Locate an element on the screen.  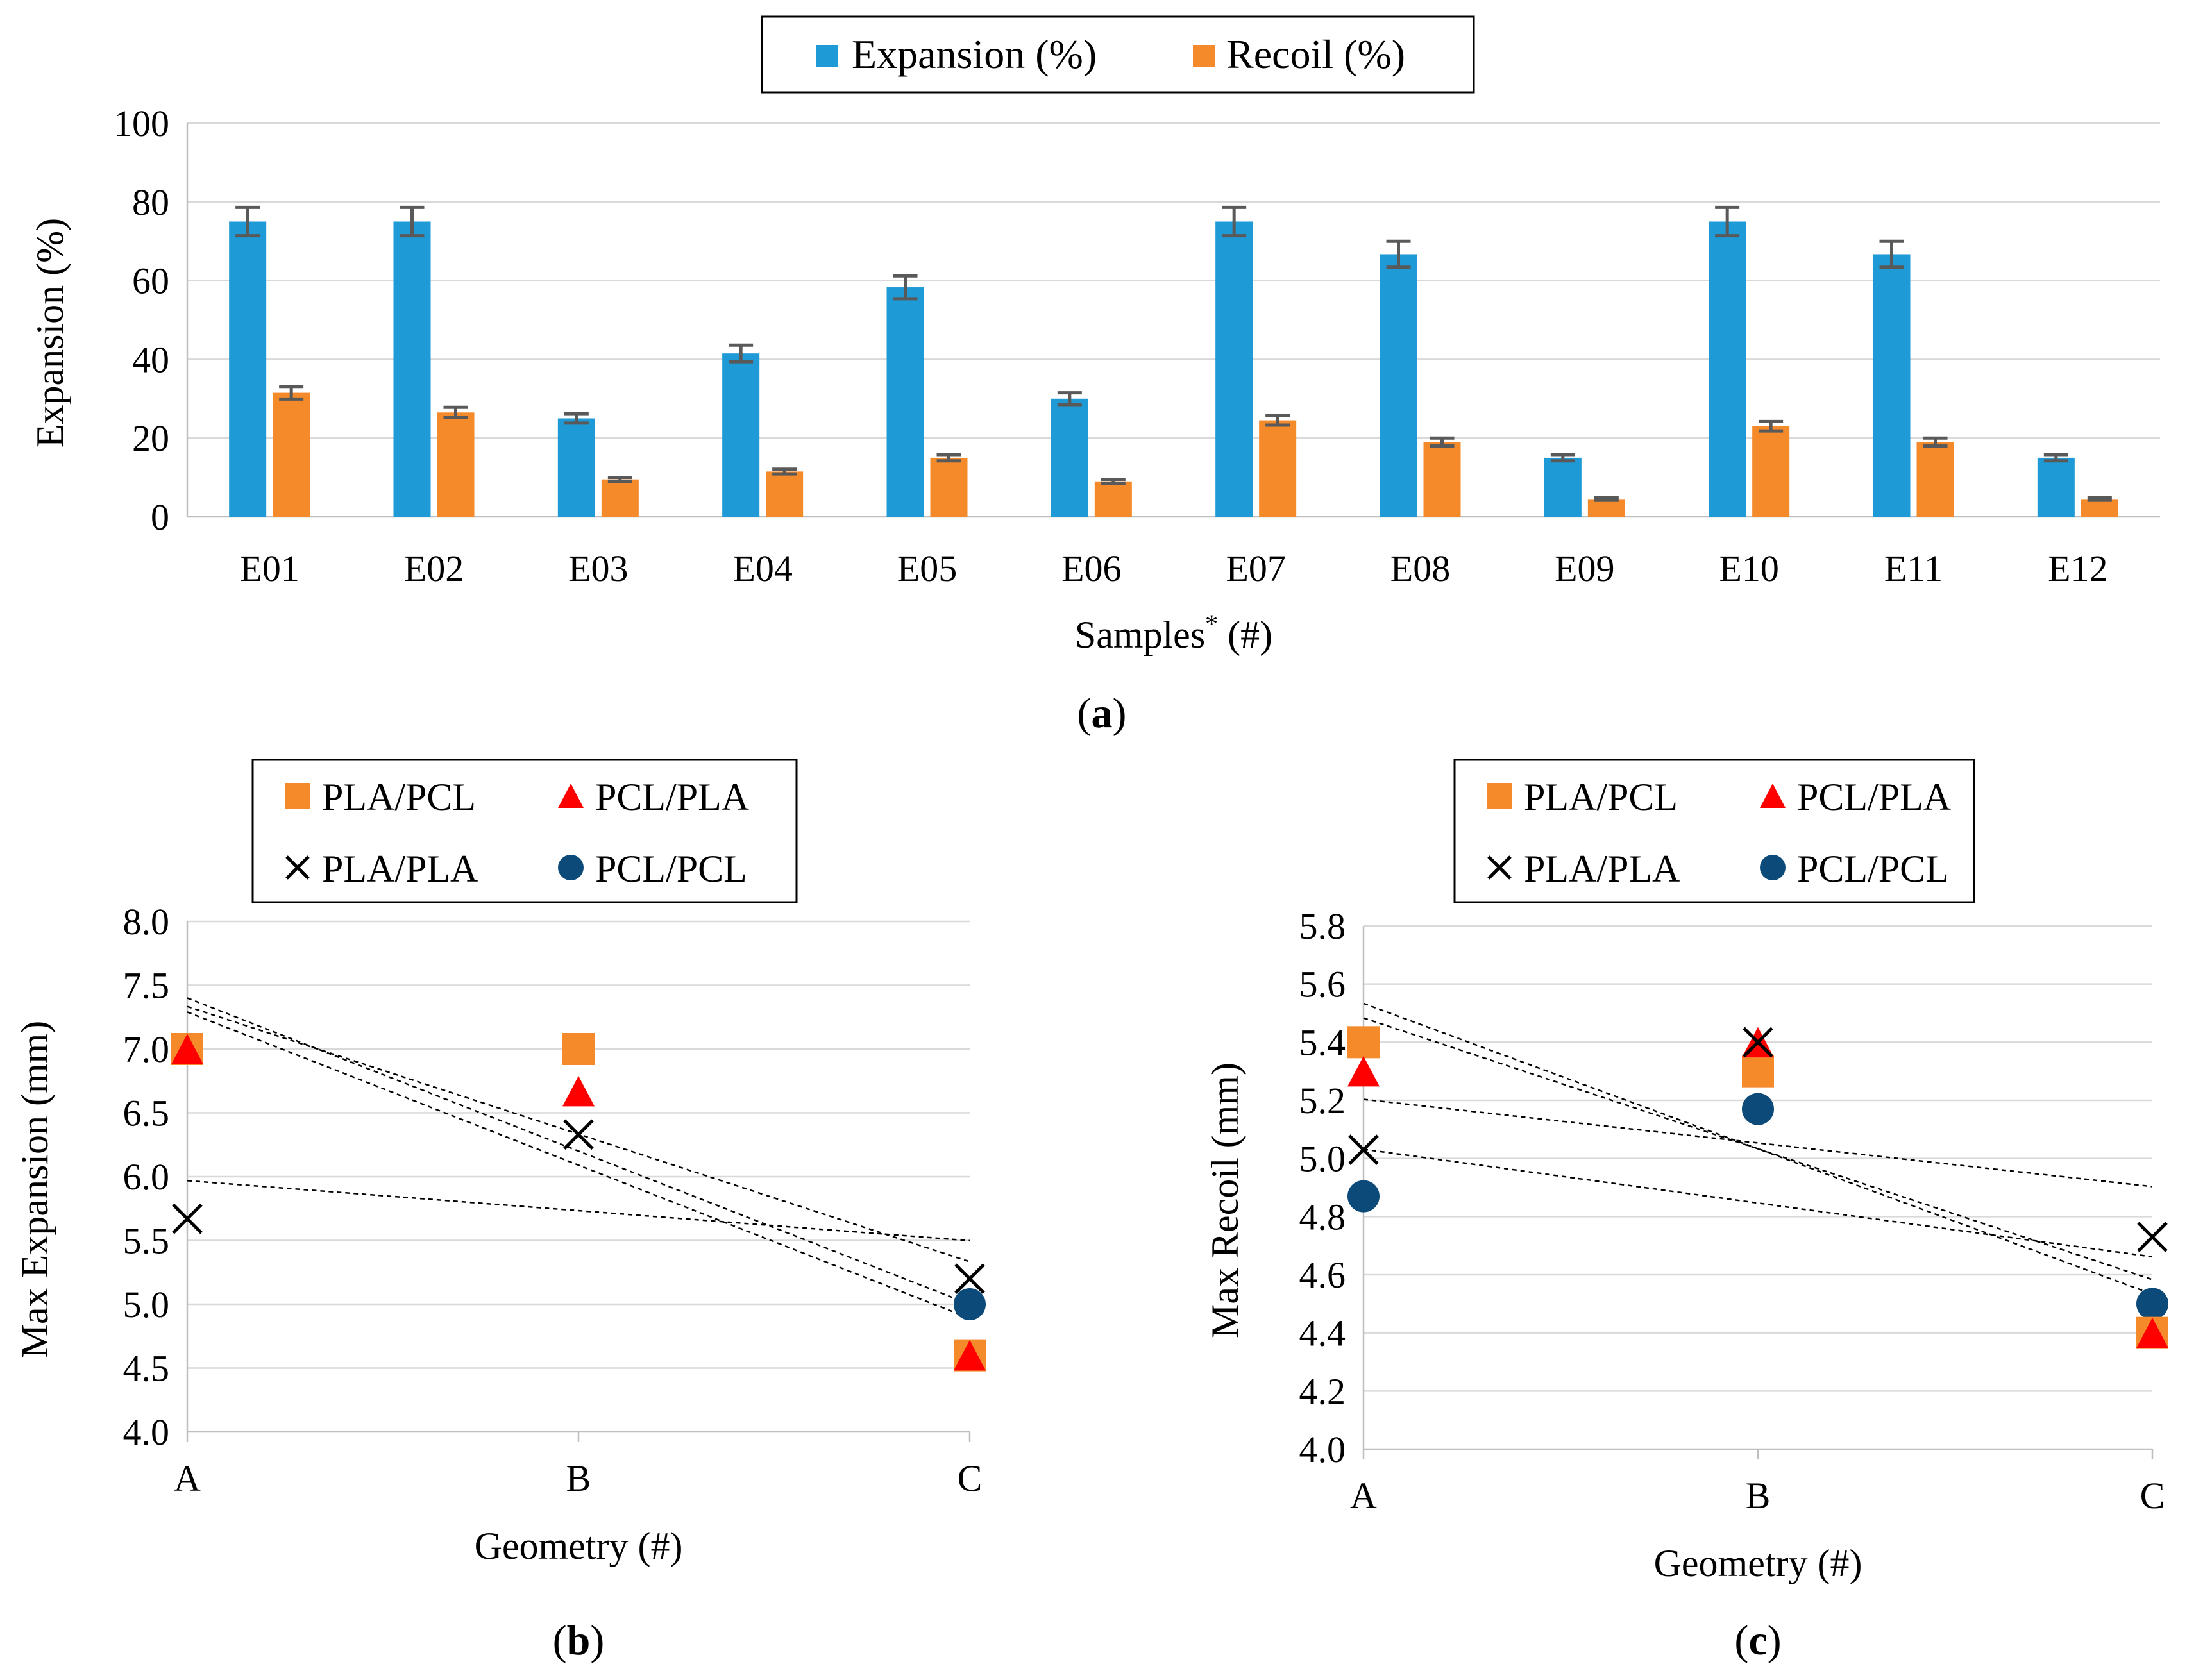
panel-letter: a is located at coordinates (1102, 713).